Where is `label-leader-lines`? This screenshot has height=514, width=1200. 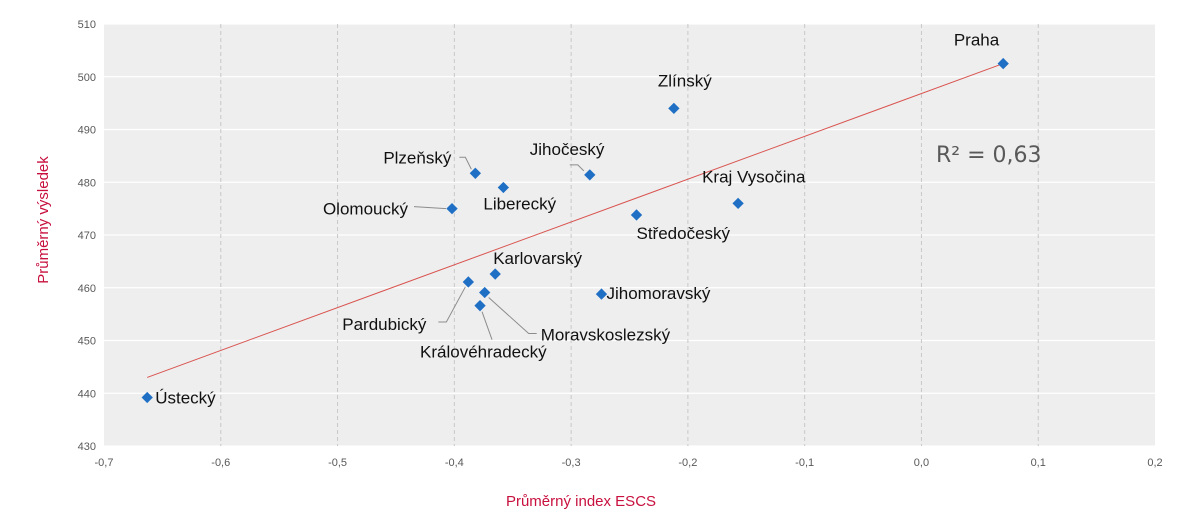
label-leader-lines is located at coordinates (499, 248).